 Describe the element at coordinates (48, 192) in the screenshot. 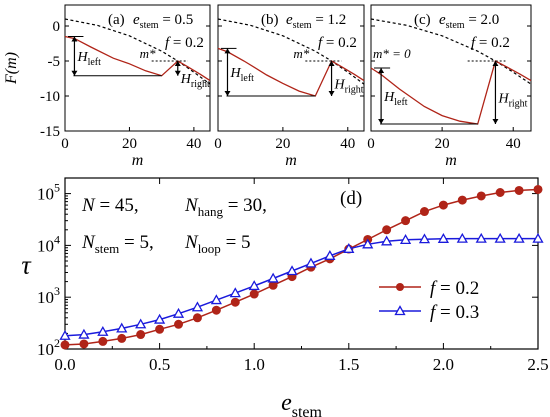

I see `y-tick-label: 10⁵` at that location.